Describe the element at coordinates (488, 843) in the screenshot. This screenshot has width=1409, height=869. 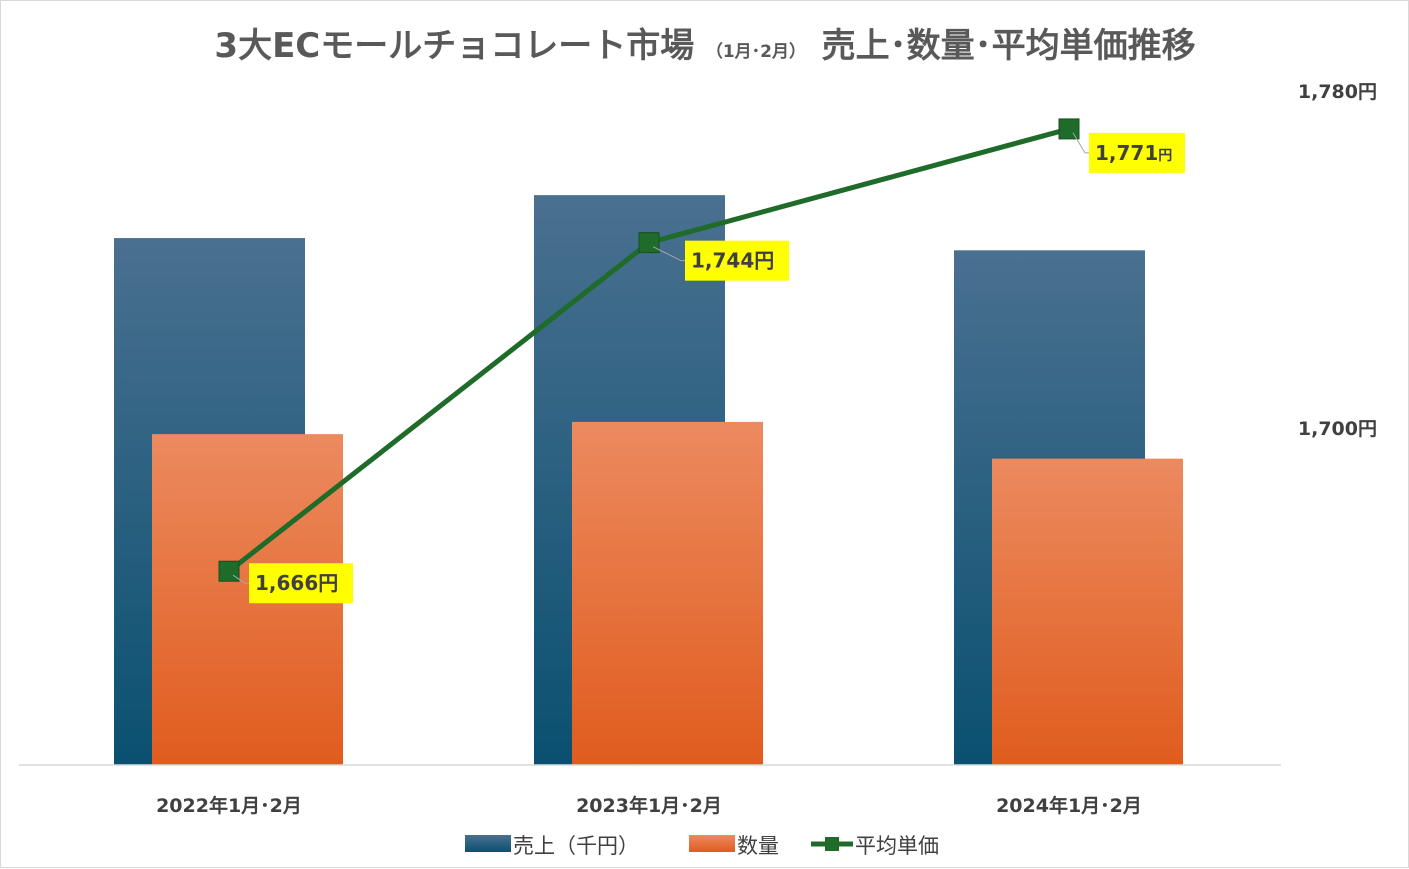
I see `legend-swatch-sales` at that location.